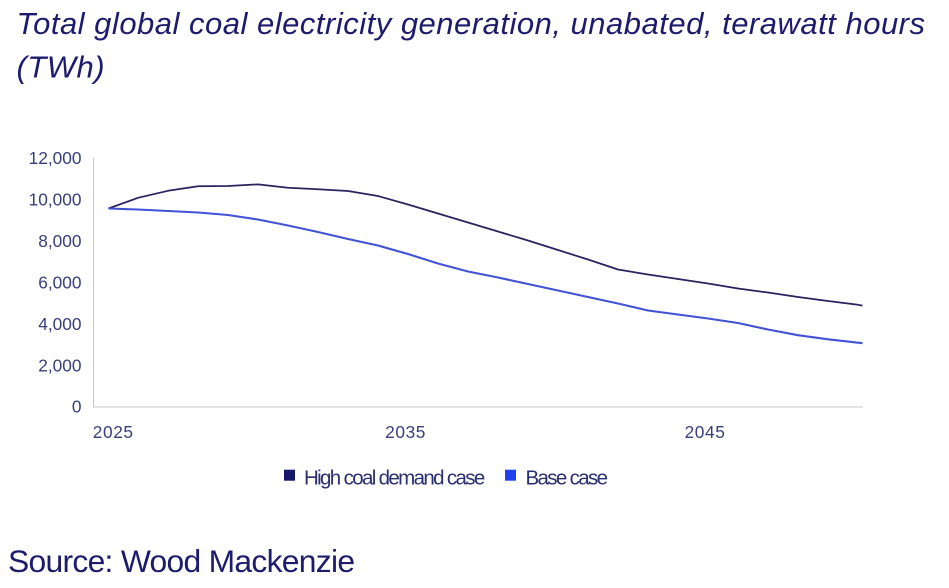 This screenshot has width=949, height=588. What do you see at coordinates (59, 241) in the screenshot?
I see `svg-text: 8,000` at bounding box center [59, 241].